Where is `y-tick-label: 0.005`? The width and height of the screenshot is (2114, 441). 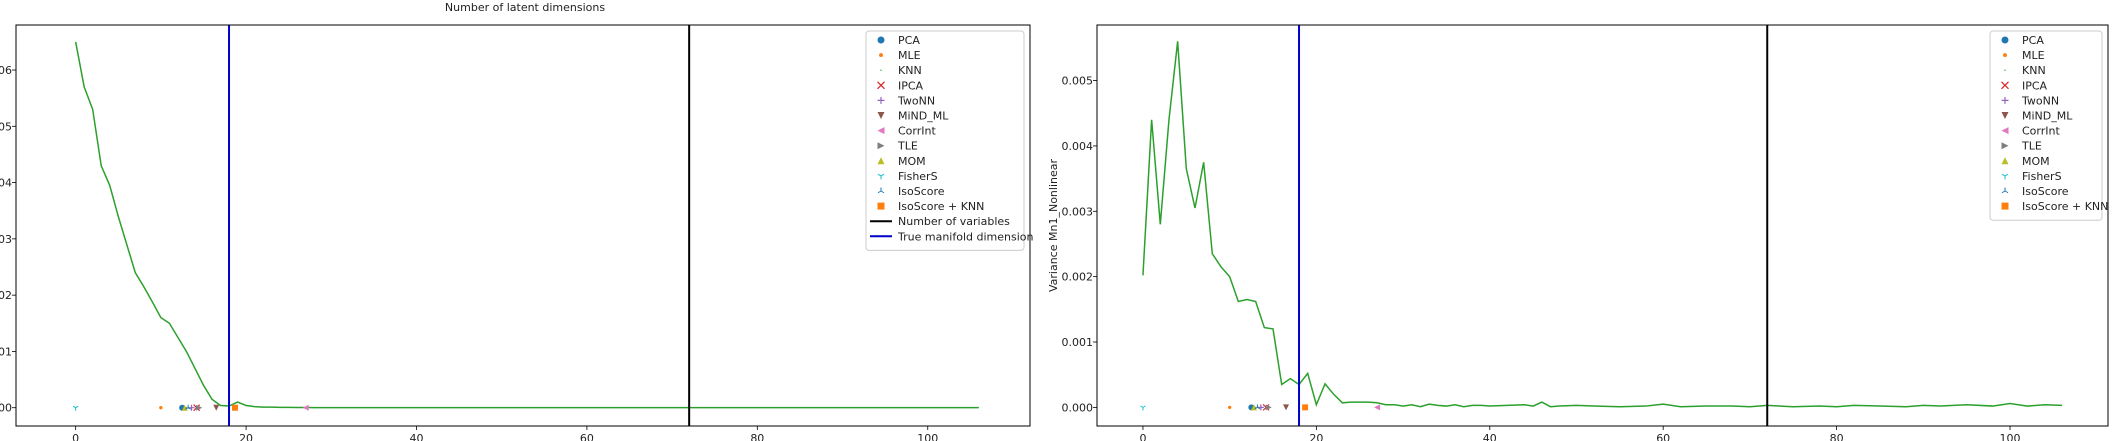
y-tick-label: 0.005 is located at coordinates (1078, 81).